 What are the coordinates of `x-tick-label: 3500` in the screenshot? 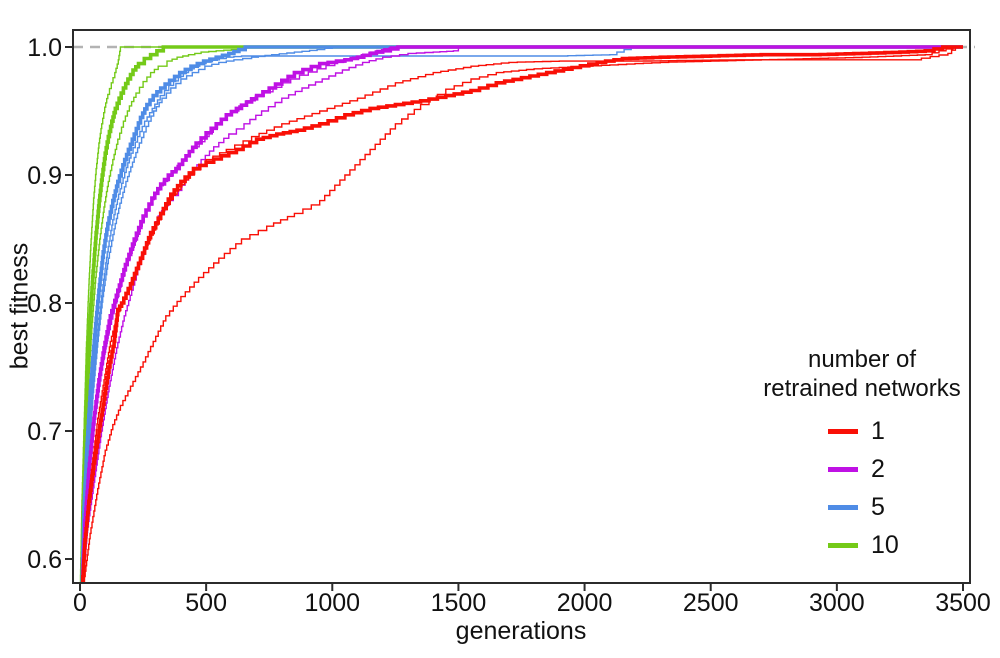 It's located at (963, 603).